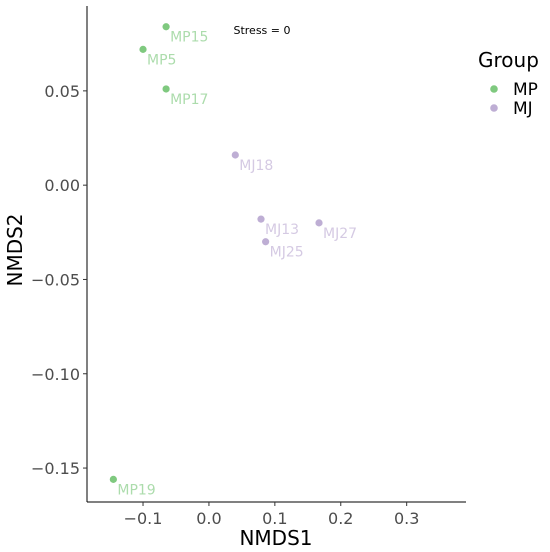 The image size is (550, 552). What do you see at coordinates (189, 38) in the screenshot?
I see `point-label: MP15` at bounding box center [189, 38].